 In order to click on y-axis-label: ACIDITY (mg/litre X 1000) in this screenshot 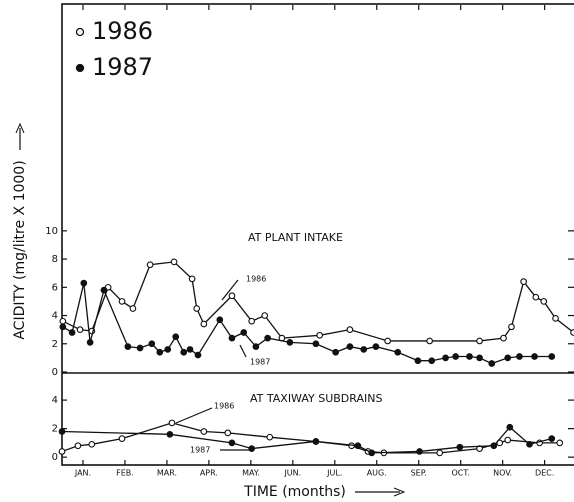, I will do `click(20, 249)`.